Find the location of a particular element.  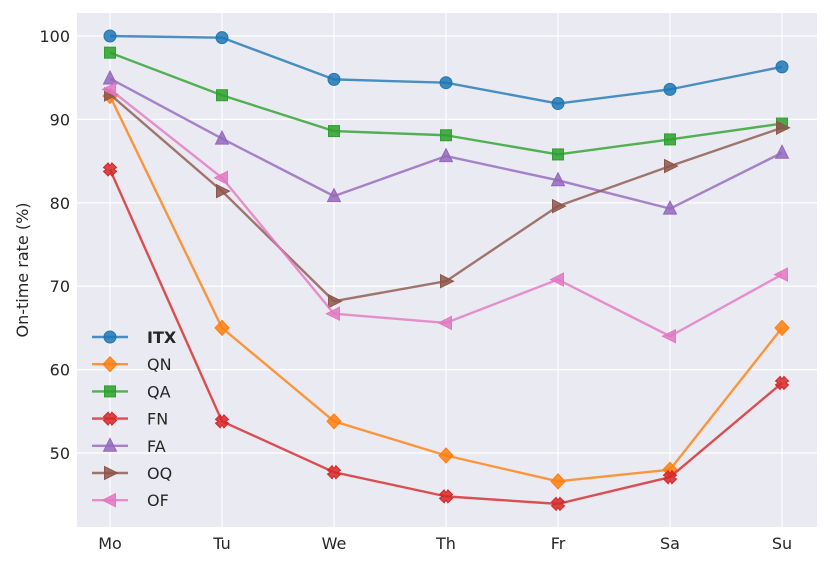

legend-label-oq: OQ is located at coordinates (159, 473).